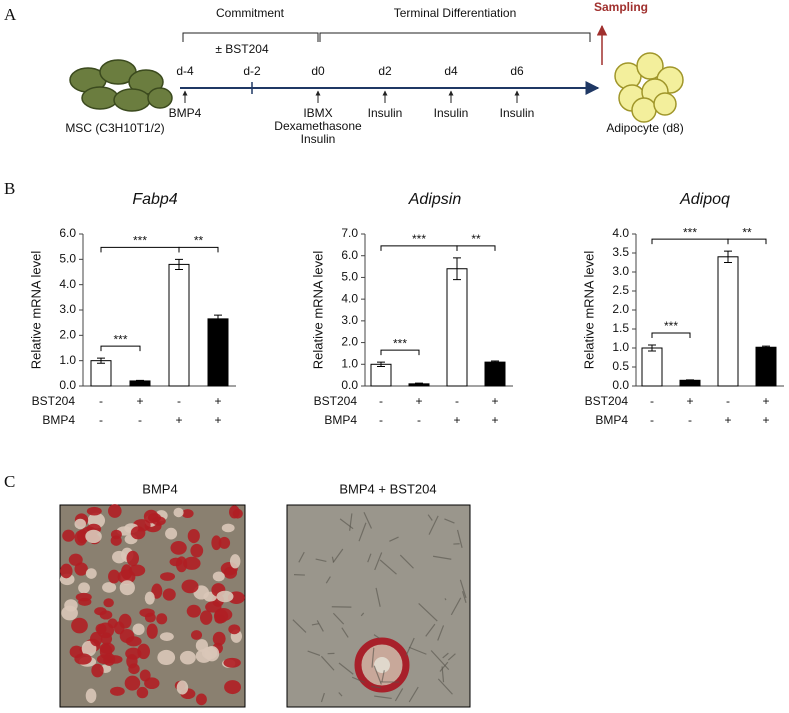 This screenshot has height=713, width=789. Describe the element at coordinates (250, 37) in the screenshot. I see `bracket` at that location.